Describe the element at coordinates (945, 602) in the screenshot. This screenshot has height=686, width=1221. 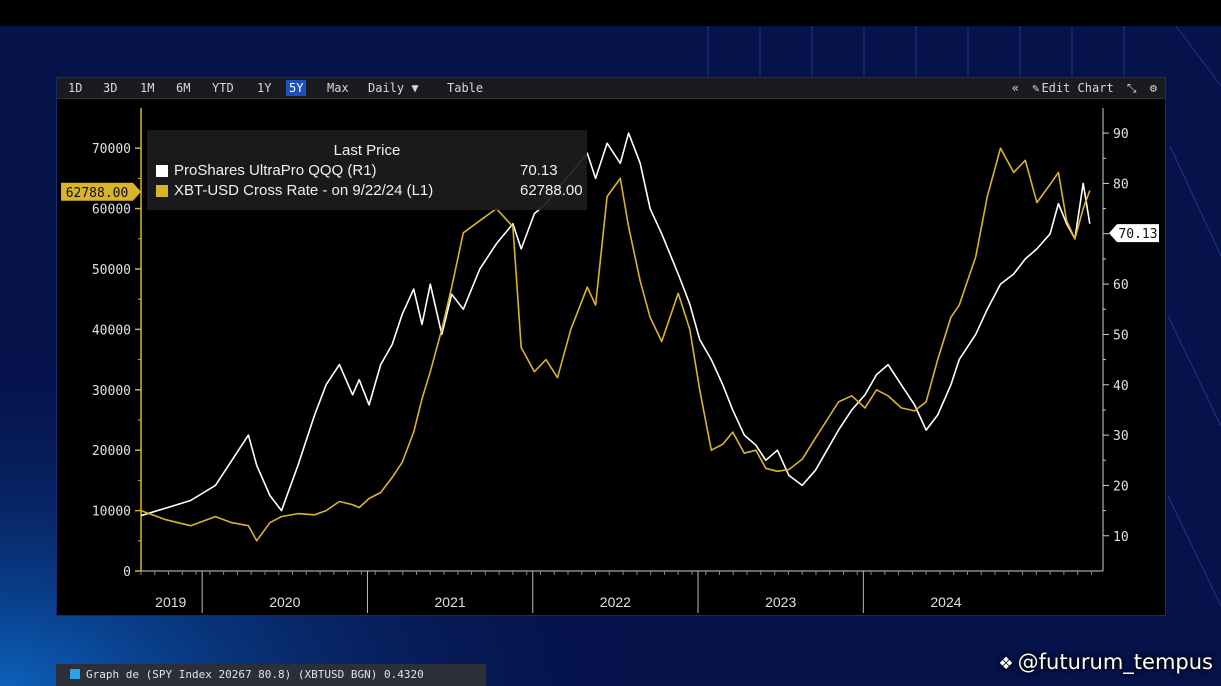
I see `x-label-2024: 2024` at that location.